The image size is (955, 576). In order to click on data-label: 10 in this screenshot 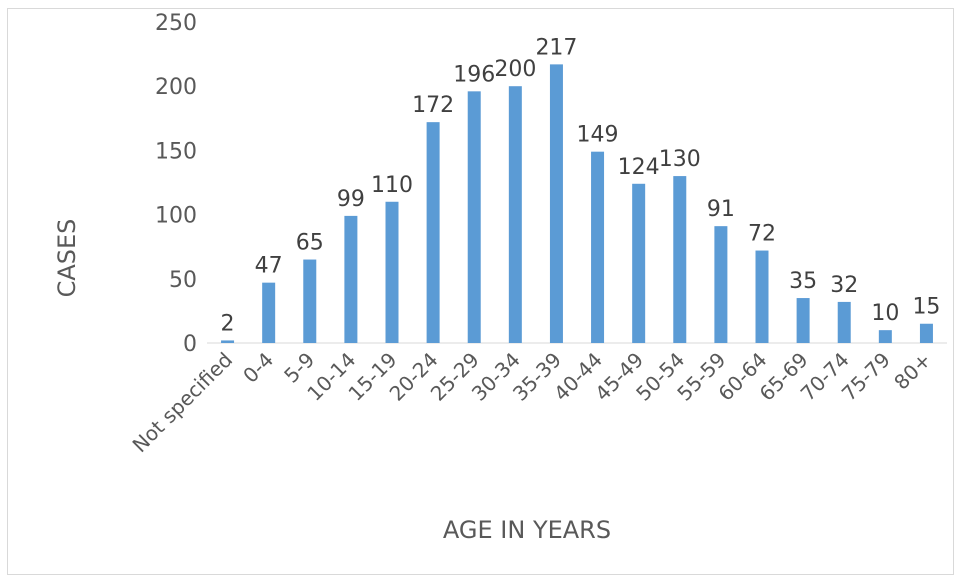, I will do `click(885, 313)`.